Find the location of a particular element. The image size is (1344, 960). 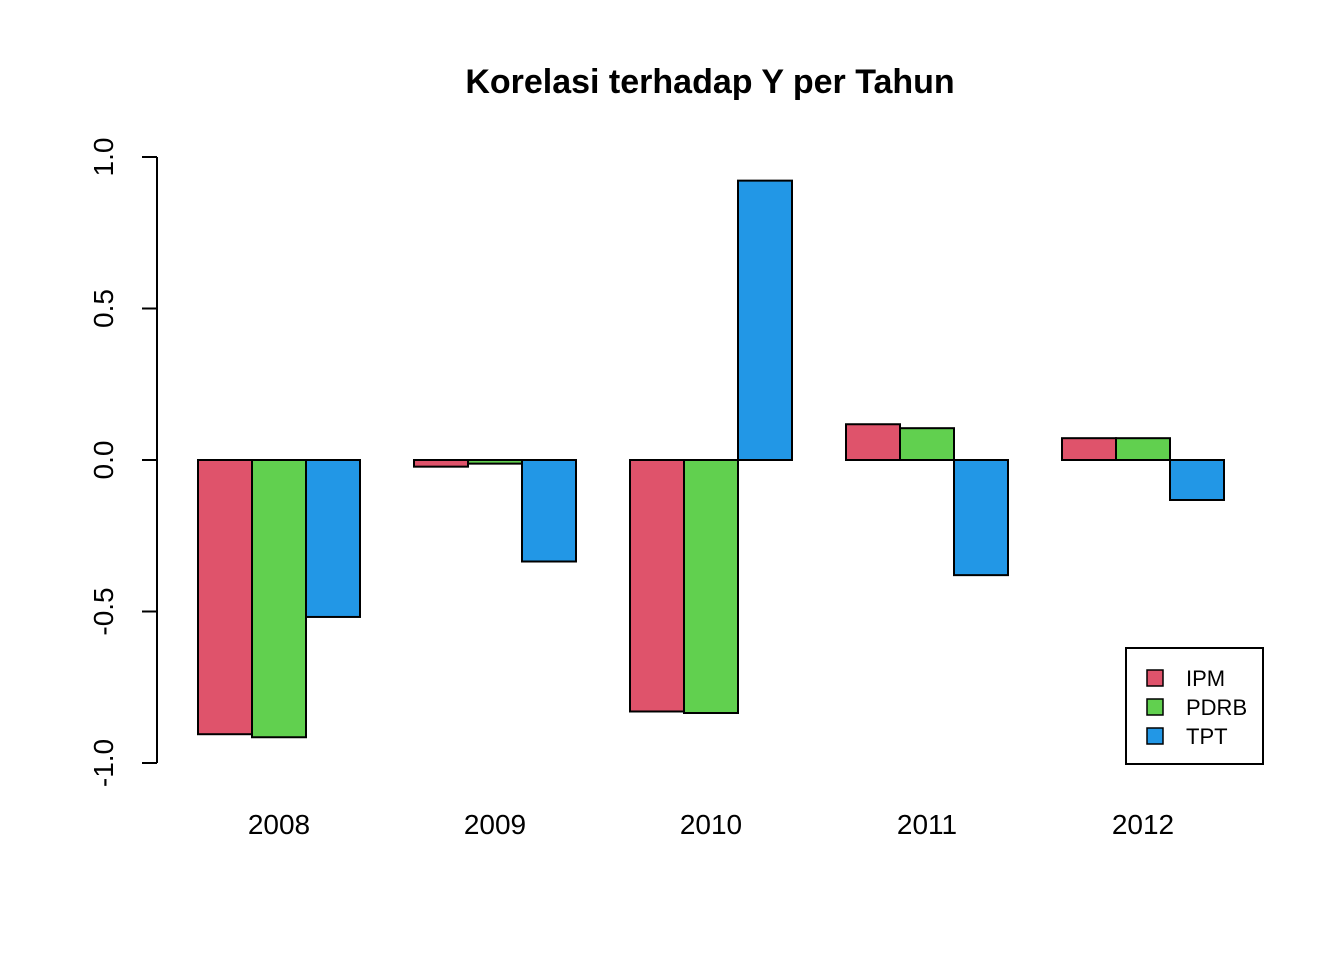

legend-swatch-pdrb is located at coordinates (1155, 707).